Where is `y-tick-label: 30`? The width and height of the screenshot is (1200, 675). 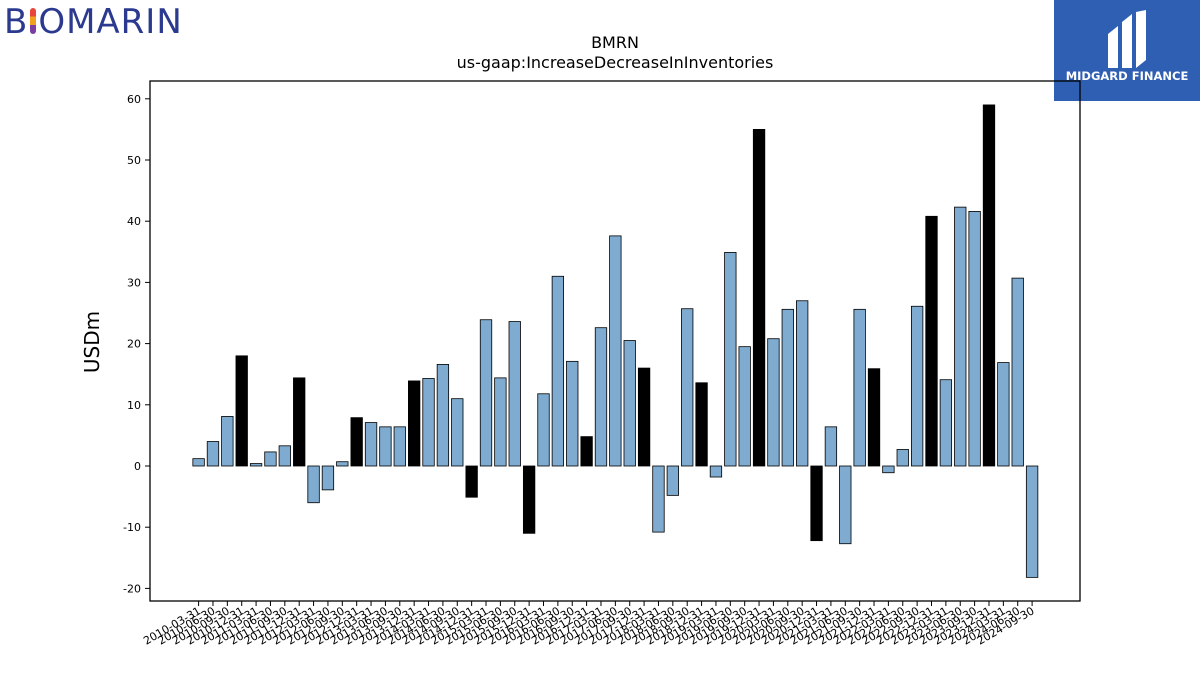 y-tick-label: 30 is located at coordinates (134, 282).